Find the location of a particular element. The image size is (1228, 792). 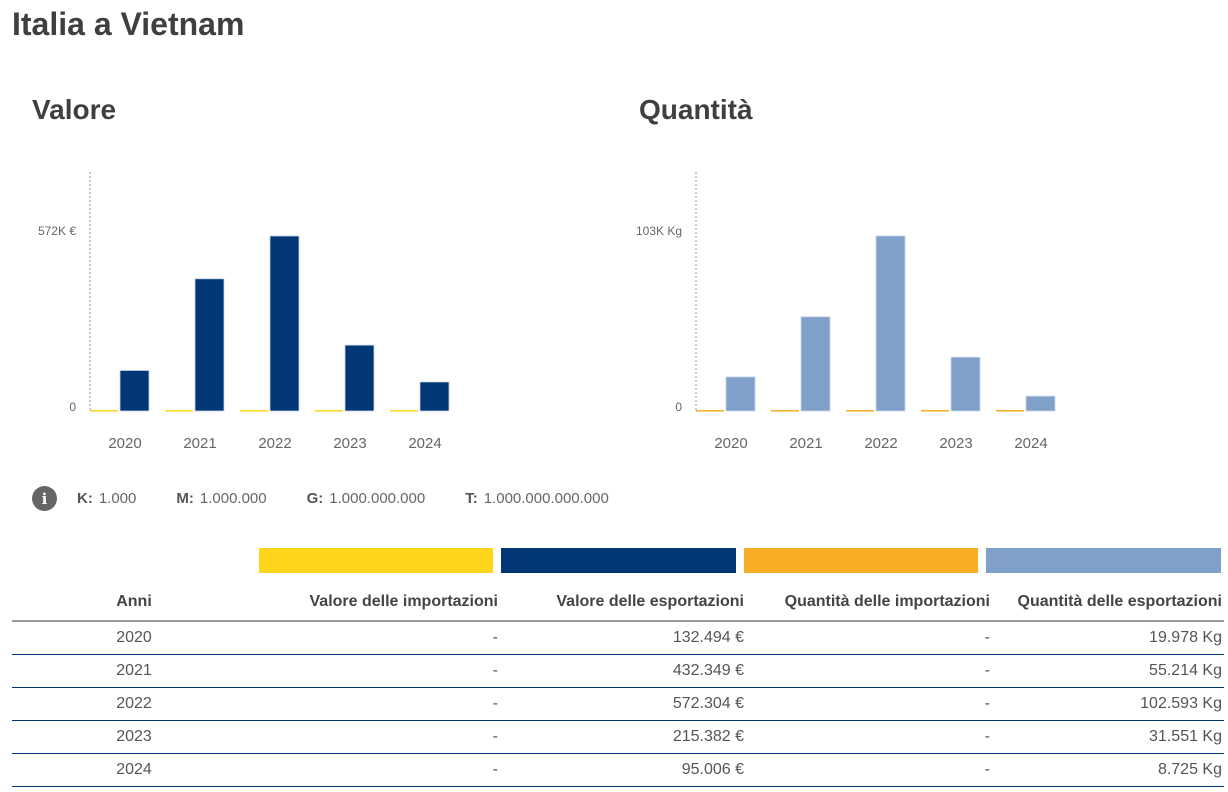

unit-key: M: is located at coordinates (185, 498).